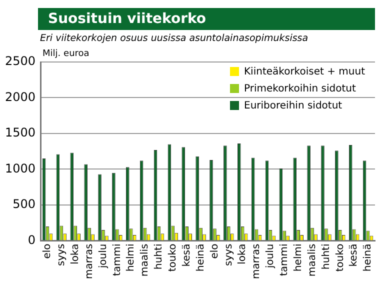 The height and width of the screenshot is (292, 385). Describe the element at coordinates (305, 72) in the screenshot. I see `legend-label: Kiinteäkorkoiset + muut` at that location.